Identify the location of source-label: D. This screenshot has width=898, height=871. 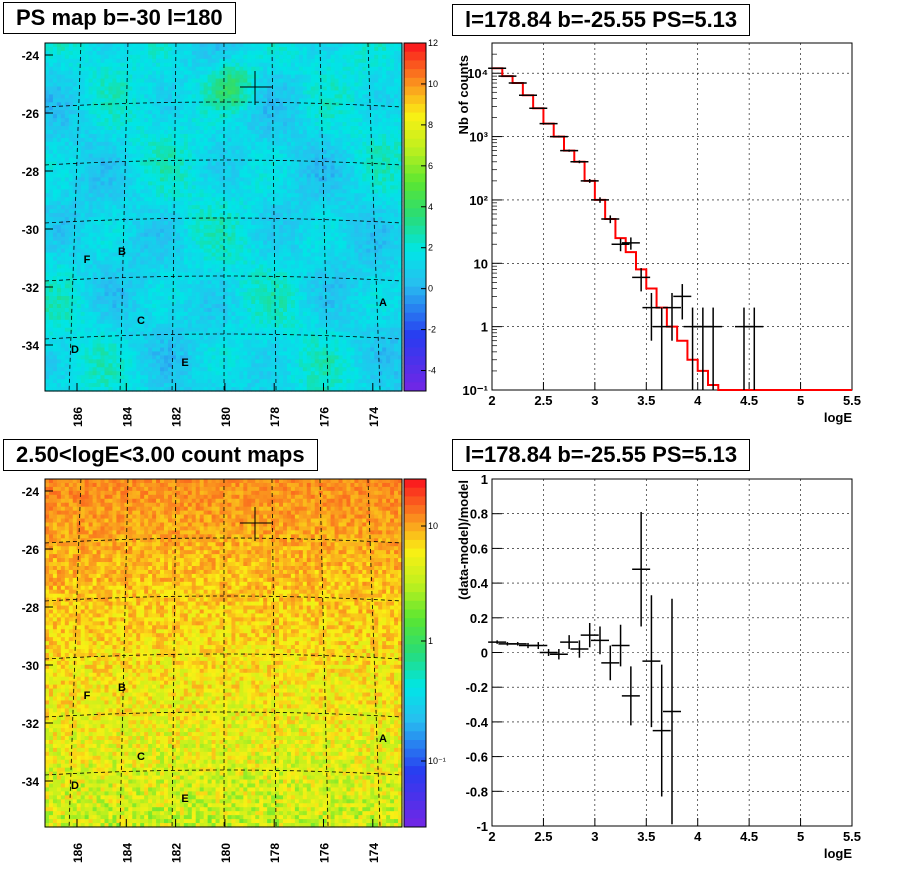
(75, 350).